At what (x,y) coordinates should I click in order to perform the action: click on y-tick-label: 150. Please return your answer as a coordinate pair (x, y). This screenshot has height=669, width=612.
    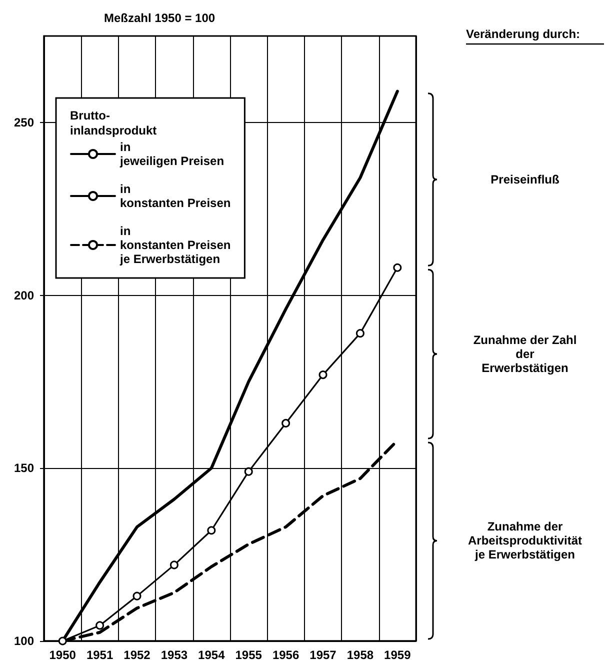
    Looking at the image, I should click on (24, 468).